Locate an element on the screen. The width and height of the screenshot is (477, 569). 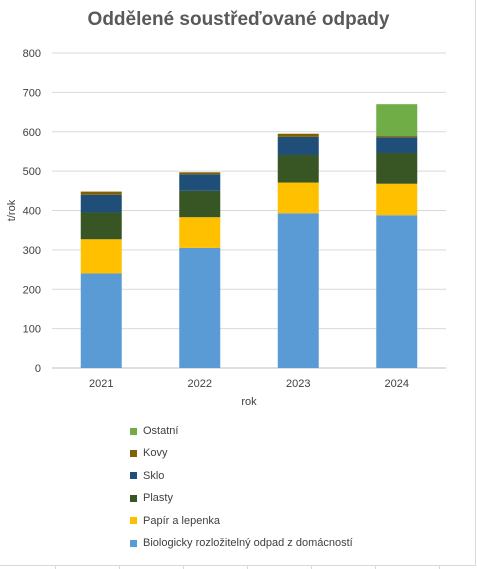
legend-label: Sklo is located at coordinates (154, 475).